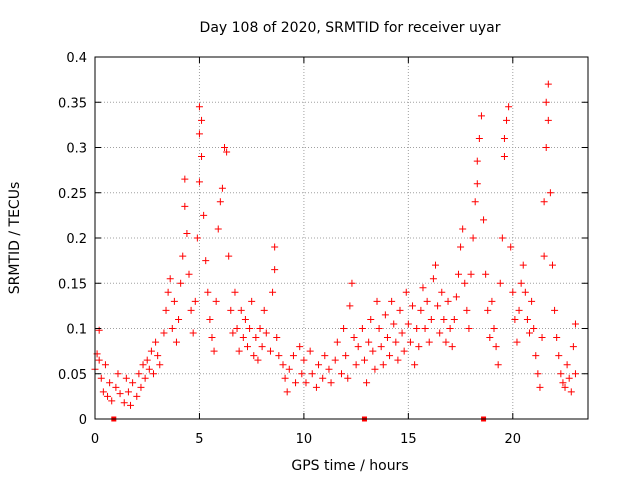  I want to click on y-tick-label: 0.35, so click(72, 103).